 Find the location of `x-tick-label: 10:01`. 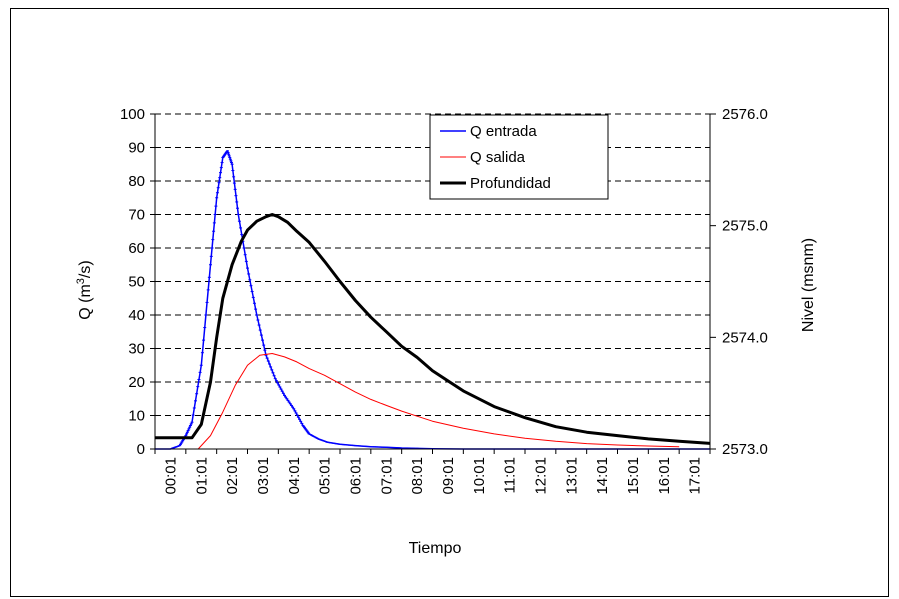

x-tick-label: 10:01 is located at coordinates (479, 476).